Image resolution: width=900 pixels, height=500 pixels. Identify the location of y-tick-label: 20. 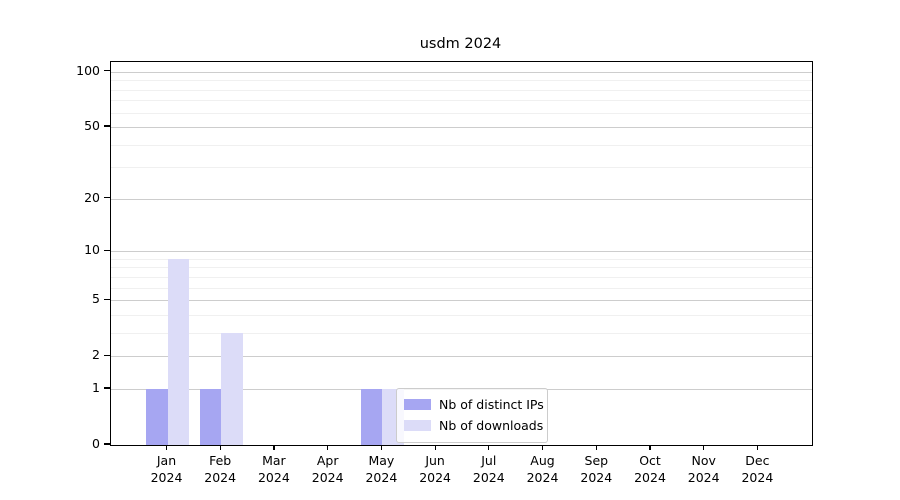
(92, 197).